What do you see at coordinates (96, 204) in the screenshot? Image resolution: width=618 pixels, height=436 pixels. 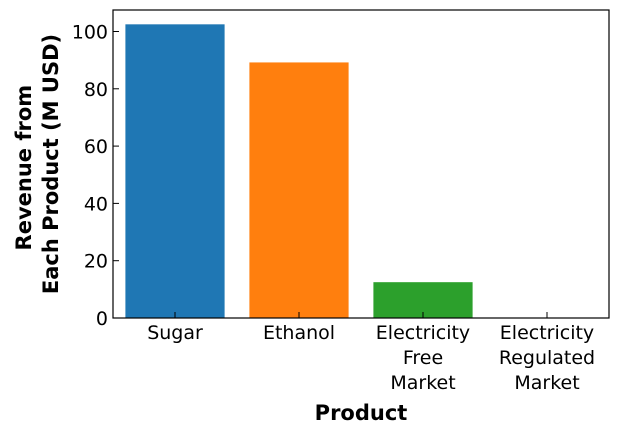 I see `y-tick-label-2: 40` at bounding box center [96, 204].